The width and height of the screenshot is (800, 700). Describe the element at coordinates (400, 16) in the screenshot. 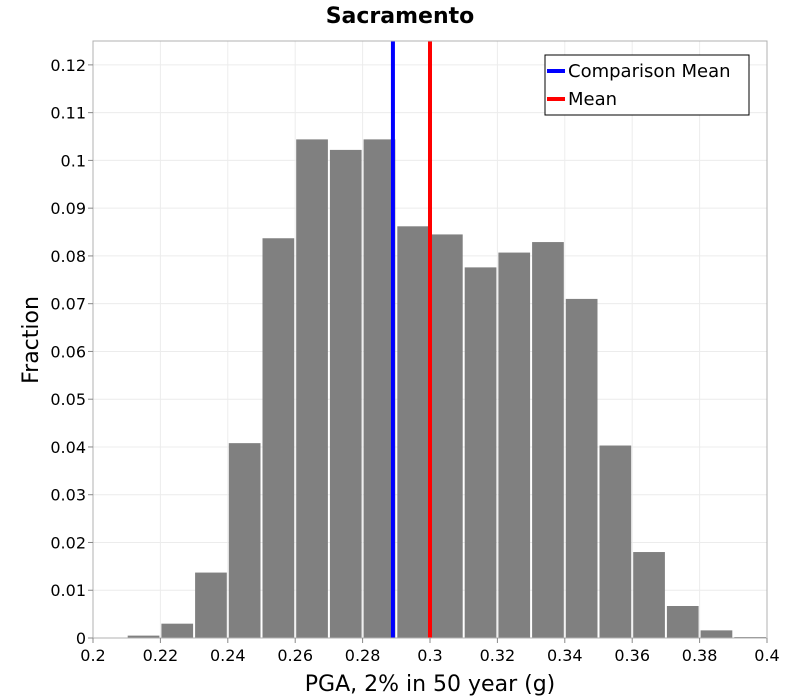

I see `chart-title: Sacramento` at that location.